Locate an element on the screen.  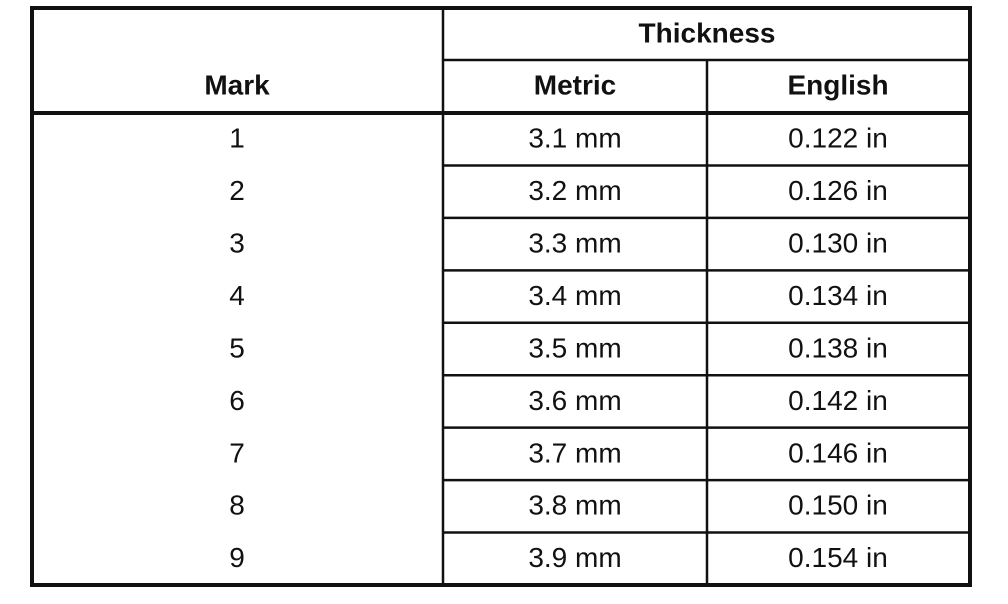
header-column: English is located at coordinates (837, 84).